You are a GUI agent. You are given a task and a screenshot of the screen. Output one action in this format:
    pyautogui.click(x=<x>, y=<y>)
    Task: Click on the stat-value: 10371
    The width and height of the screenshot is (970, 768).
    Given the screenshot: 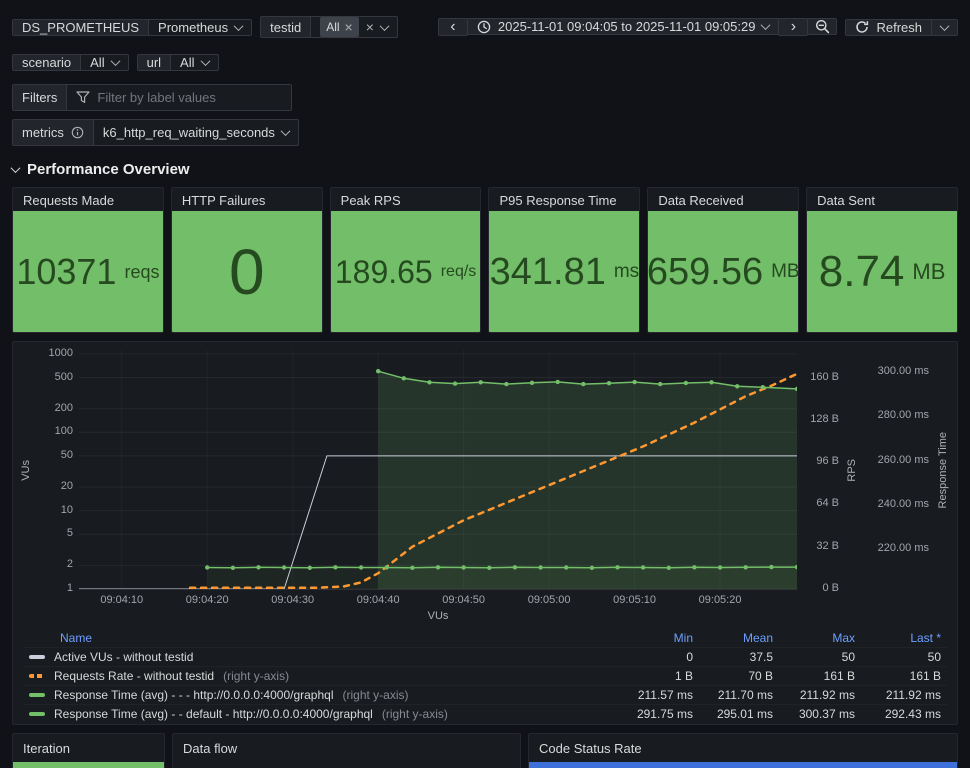 What is the action you would take?
    pyautogui.click(x=66, y=271)
    